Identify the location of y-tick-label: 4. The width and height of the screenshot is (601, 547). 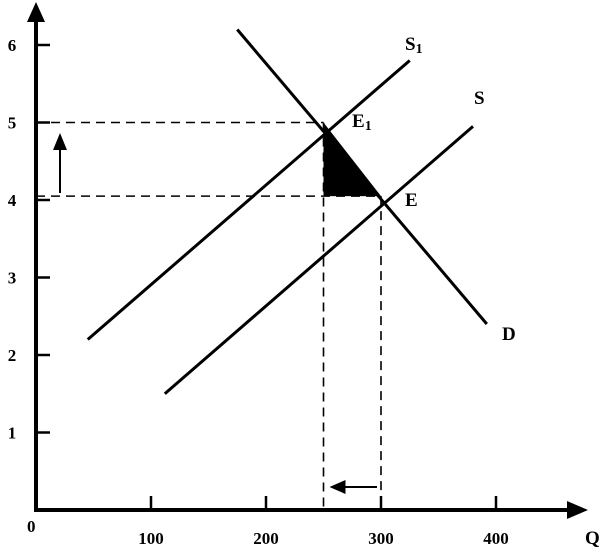
(12, 200).